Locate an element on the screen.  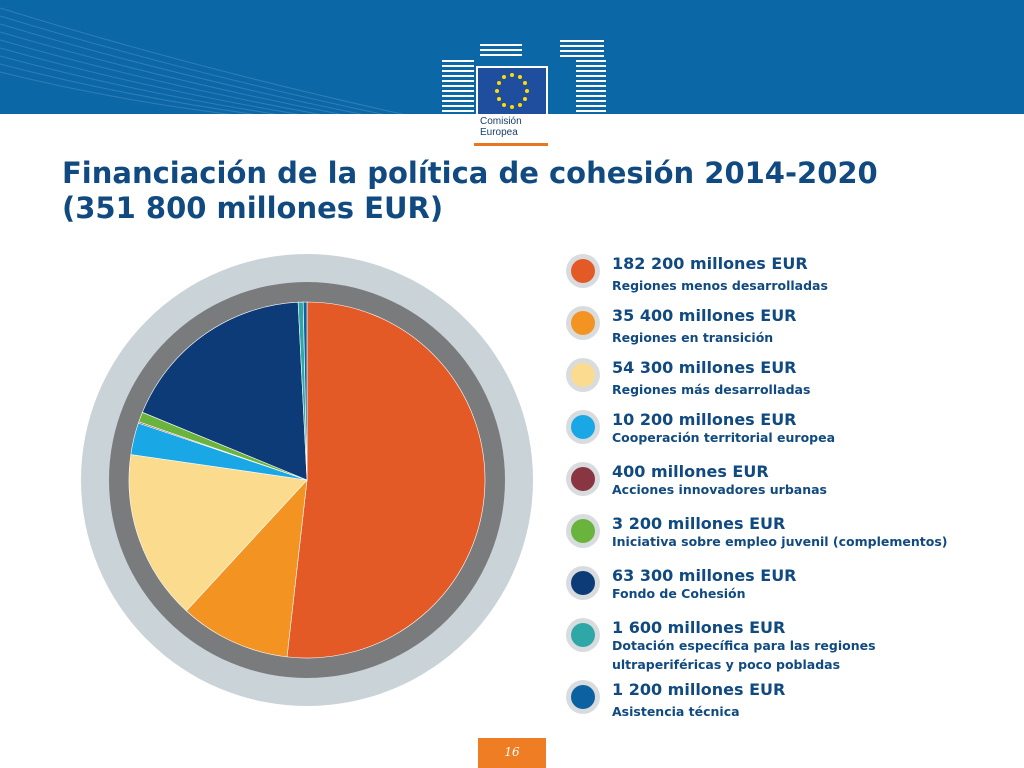
legend-amount: 63 300 millones EUR is located at coordinates (704, 575).